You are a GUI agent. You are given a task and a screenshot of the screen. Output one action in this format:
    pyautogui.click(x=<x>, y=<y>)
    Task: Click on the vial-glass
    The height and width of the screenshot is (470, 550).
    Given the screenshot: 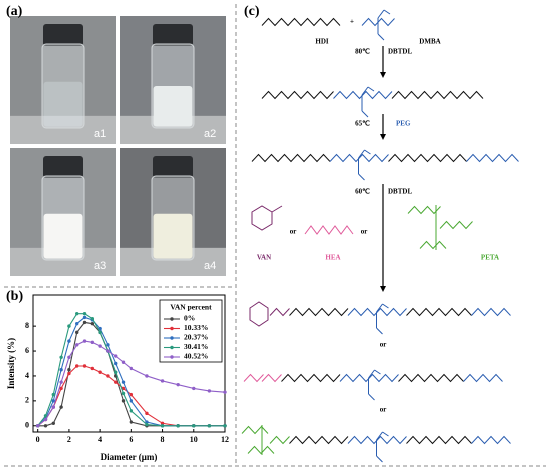 What is the action you would take?
    pyautogui.click(x=63, y=86)
    